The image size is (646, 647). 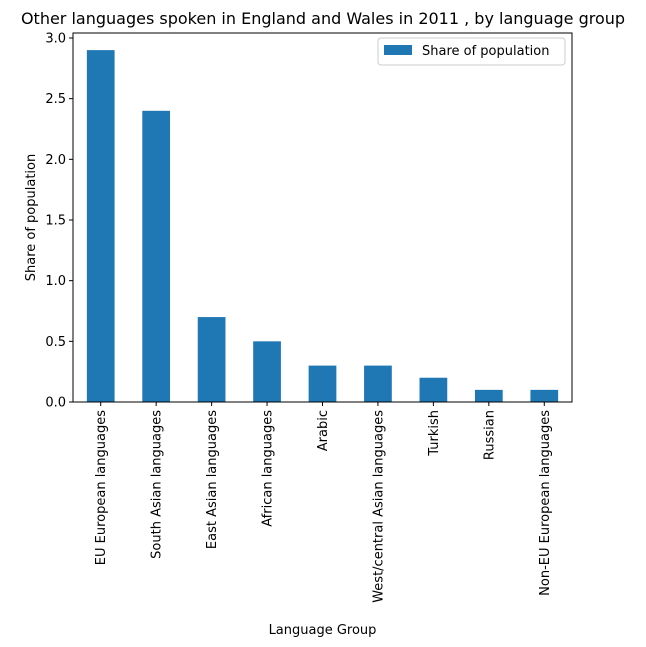 What do you see at coordinates (101, 487) in the screenshot?
I see `x-tick-label: EU European languages` at bounding box center [101, 487].